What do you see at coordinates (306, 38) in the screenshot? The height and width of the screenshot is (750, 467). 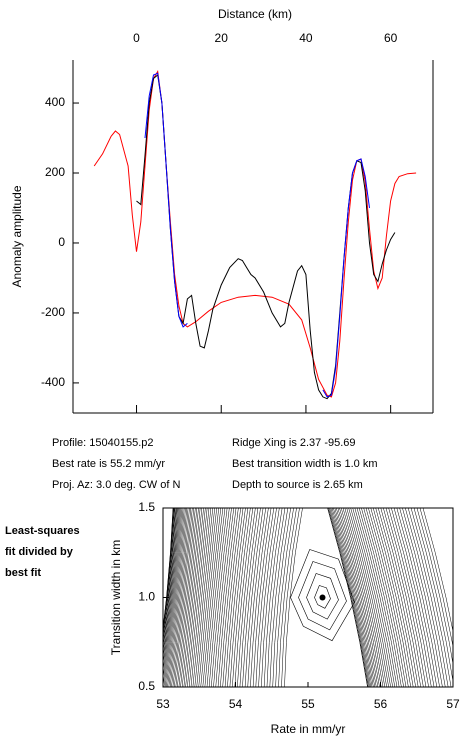 I see `x-tick-label: 40` at bounding box center [306, 38].